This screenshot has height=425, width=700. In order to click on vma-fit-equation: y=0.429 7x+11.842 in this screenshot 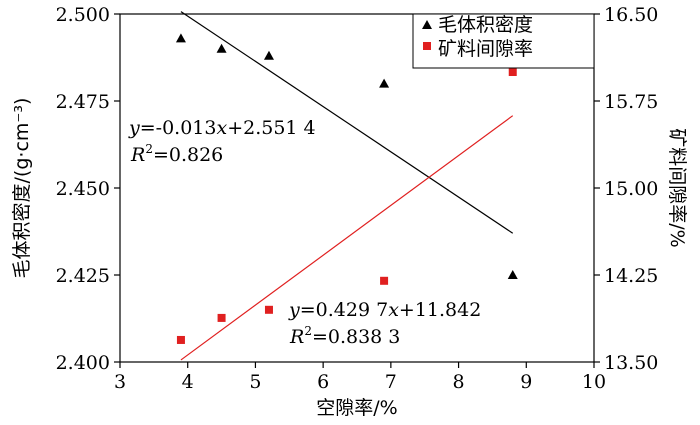, I will do `click(384, 310)`.